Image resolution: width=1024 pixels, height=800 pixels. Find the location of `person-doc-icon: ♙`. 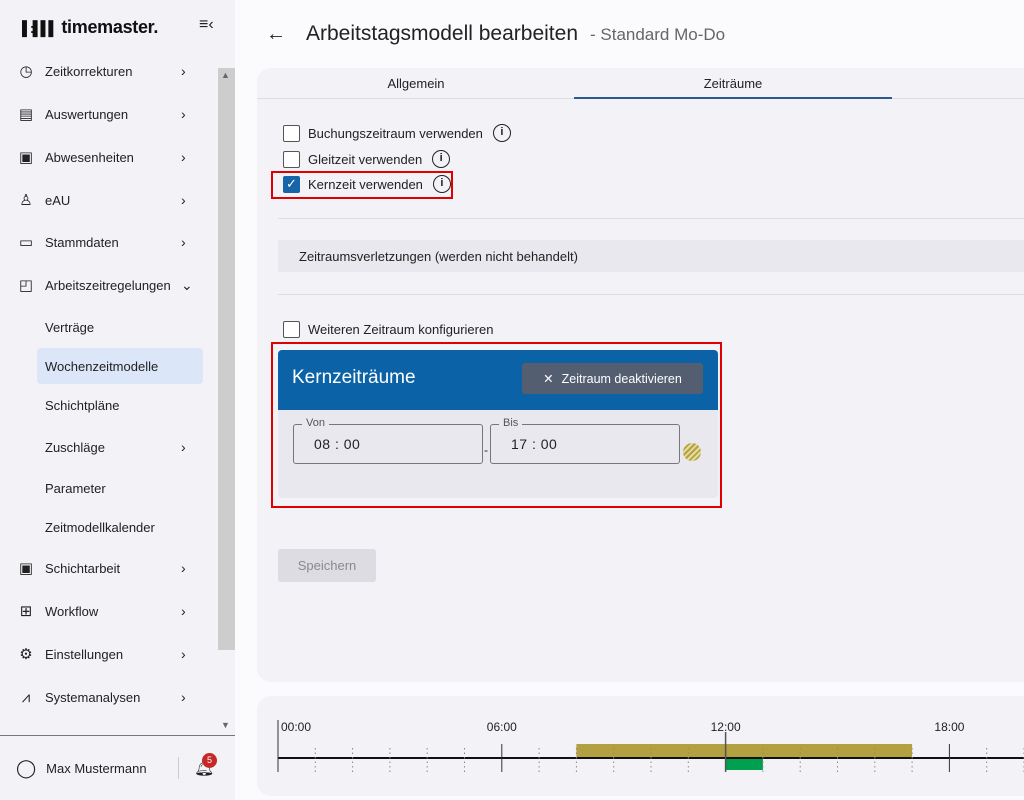

person-doc-icon: ♙ is located at coordinates (26, 200).